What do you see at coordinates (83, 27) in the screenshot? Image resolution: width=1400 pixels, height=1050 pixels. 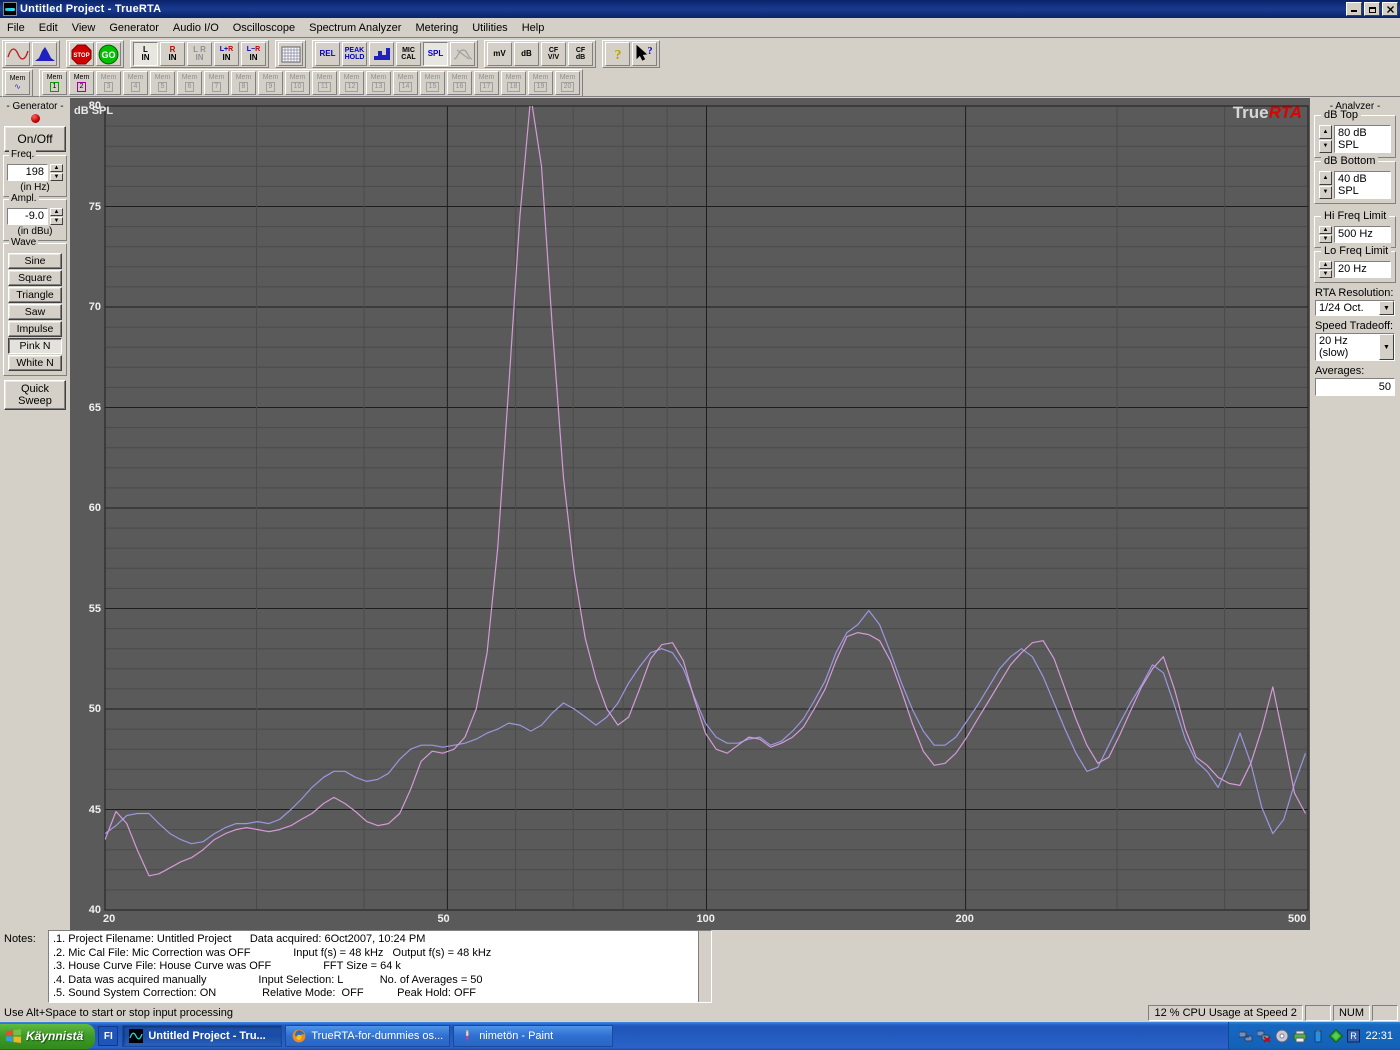 I see `menu-item-view: View` at bounding box center [83, 27].